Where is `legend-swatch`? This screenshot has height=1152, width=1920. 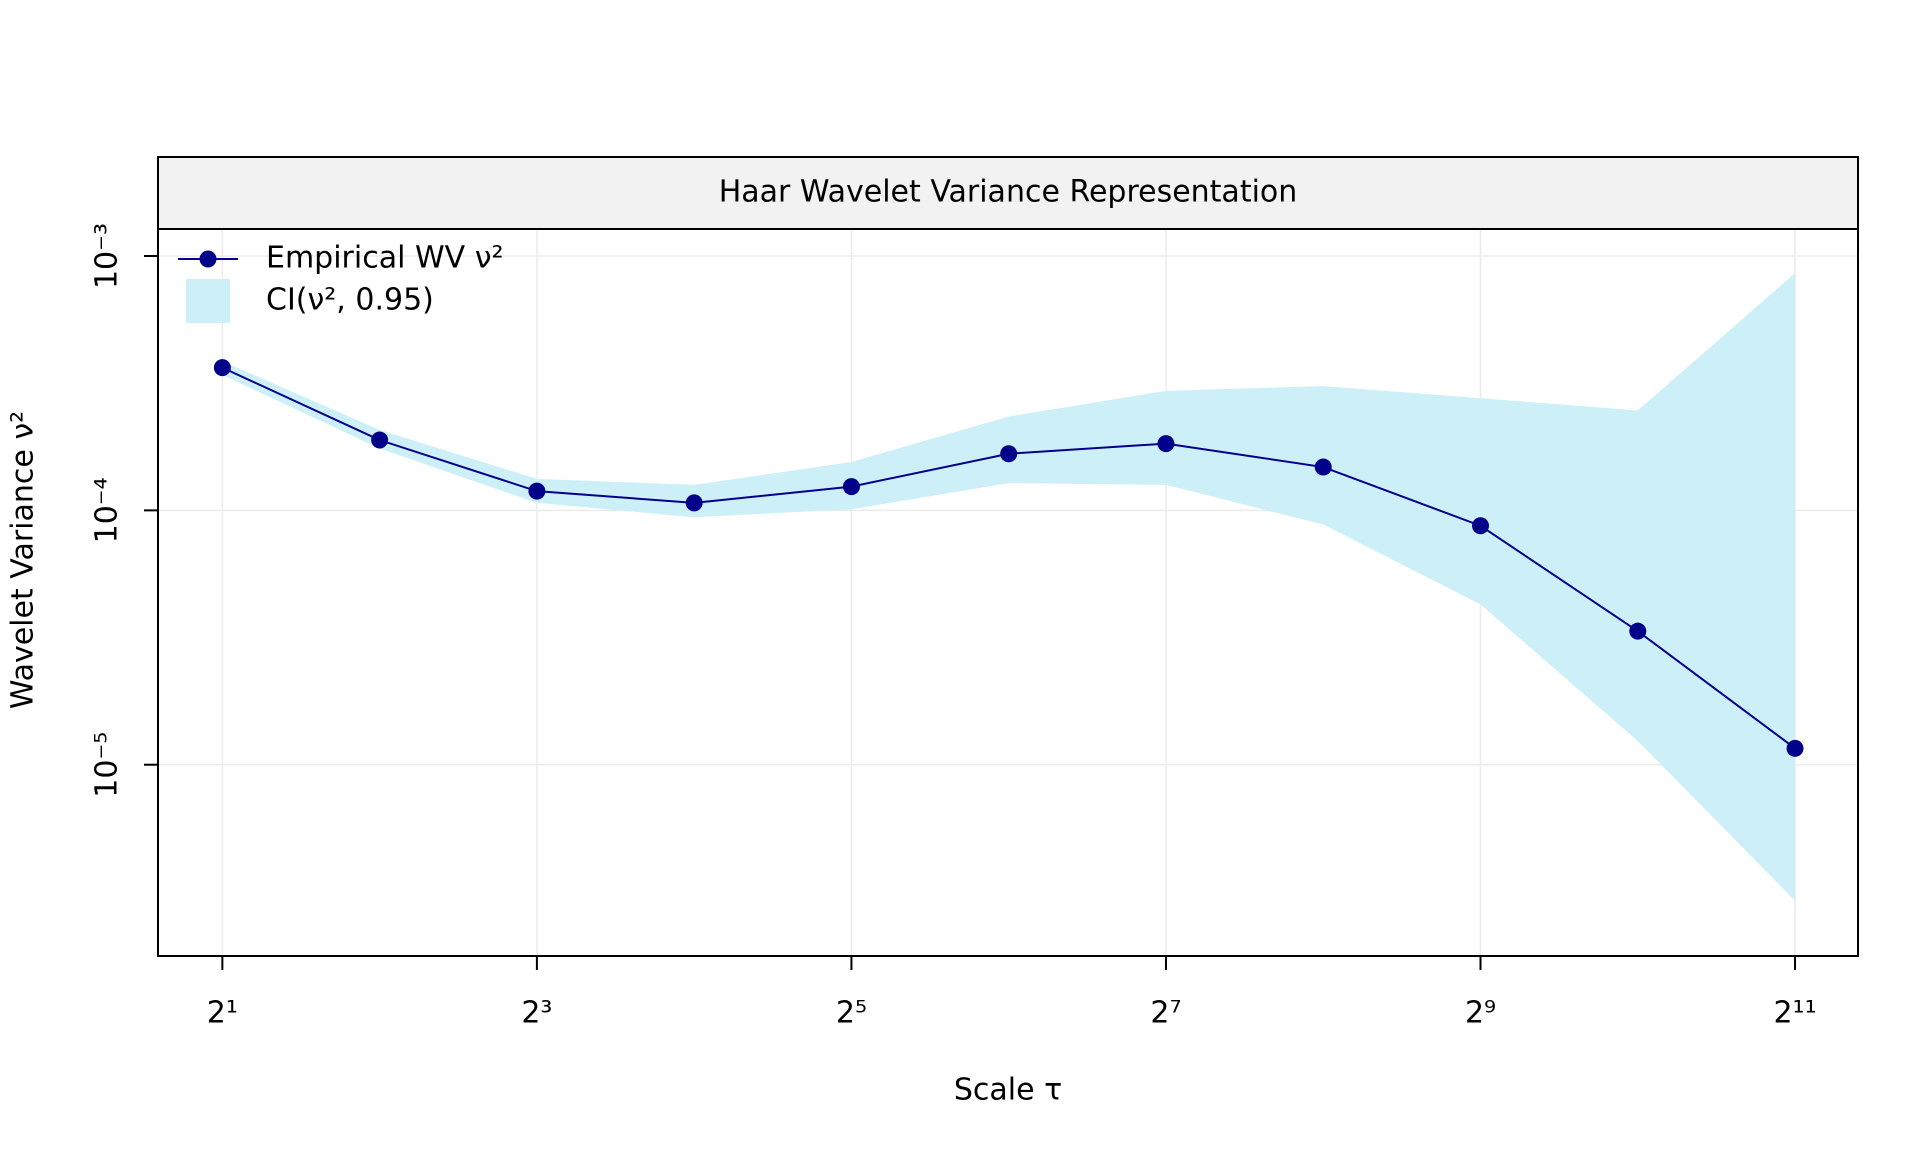 legend-swatch is located at coordinates (208, 301).